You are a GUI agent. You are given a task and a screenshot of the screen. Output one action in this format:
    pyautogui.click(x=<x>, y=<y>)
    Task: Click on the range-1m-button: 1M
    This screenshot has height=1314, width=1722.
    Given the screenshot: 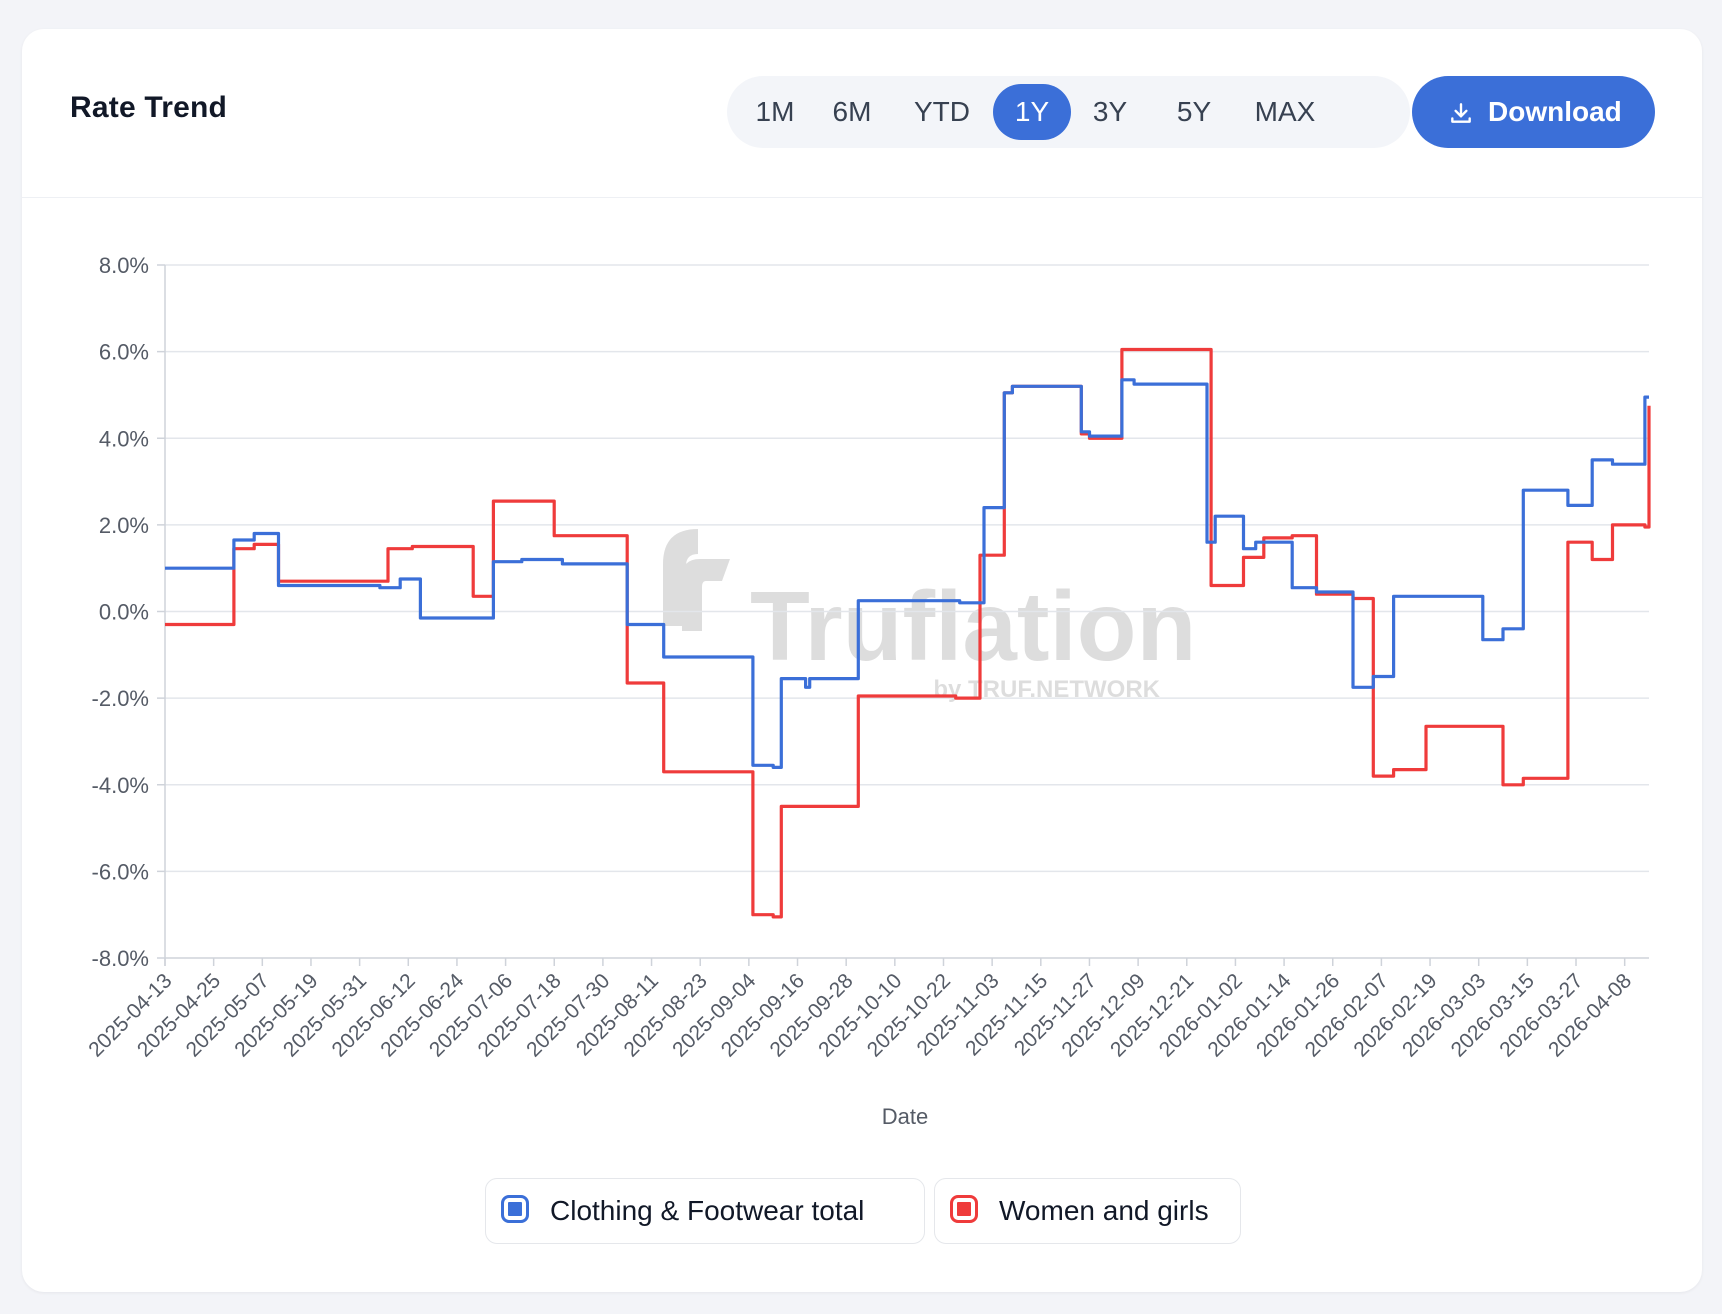 What is the action you would take?
    pyautogui.click(x=775, y=111)
    